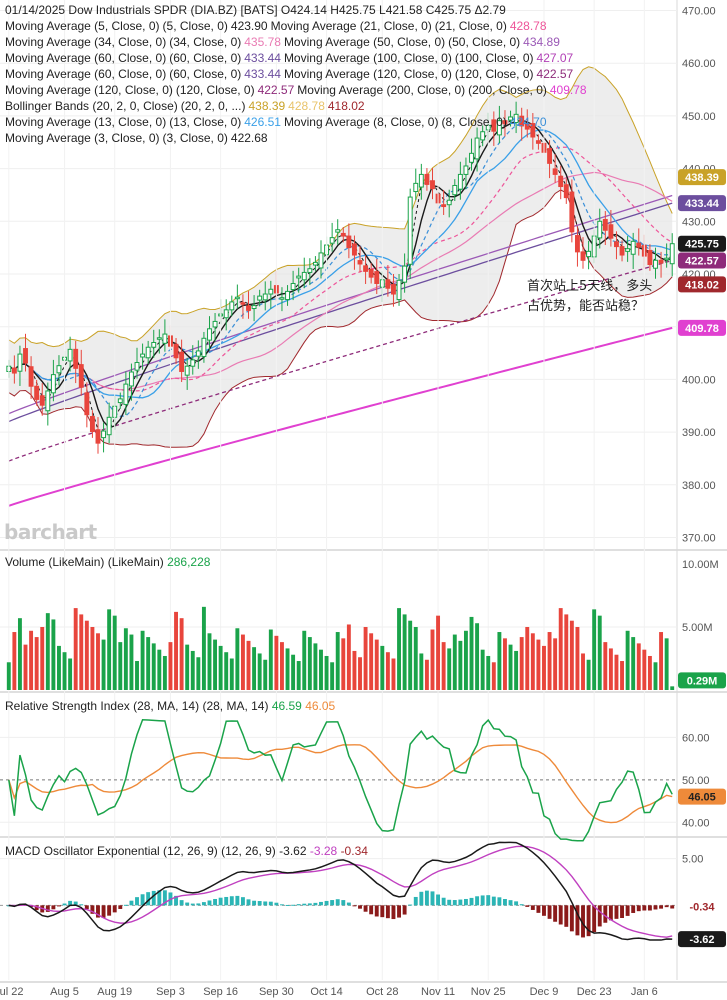 This screenshot has height=1000, width=727. I want to click on x-tick-label: Dec 9, so click(544, 992).